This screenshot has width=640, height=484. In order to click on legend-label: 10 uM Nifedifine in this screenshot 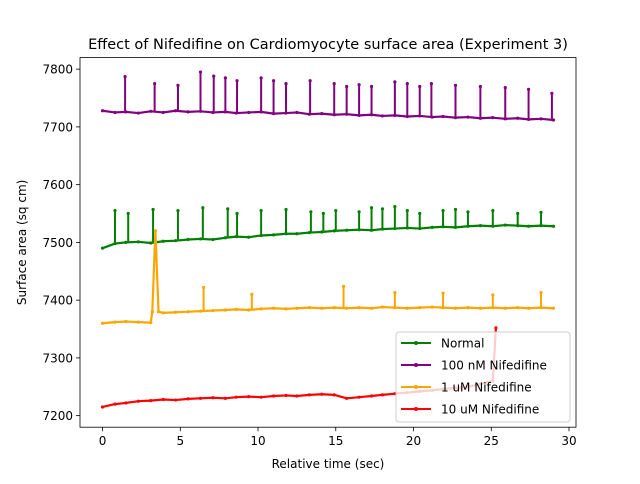, I will do `click(490, 410)`.